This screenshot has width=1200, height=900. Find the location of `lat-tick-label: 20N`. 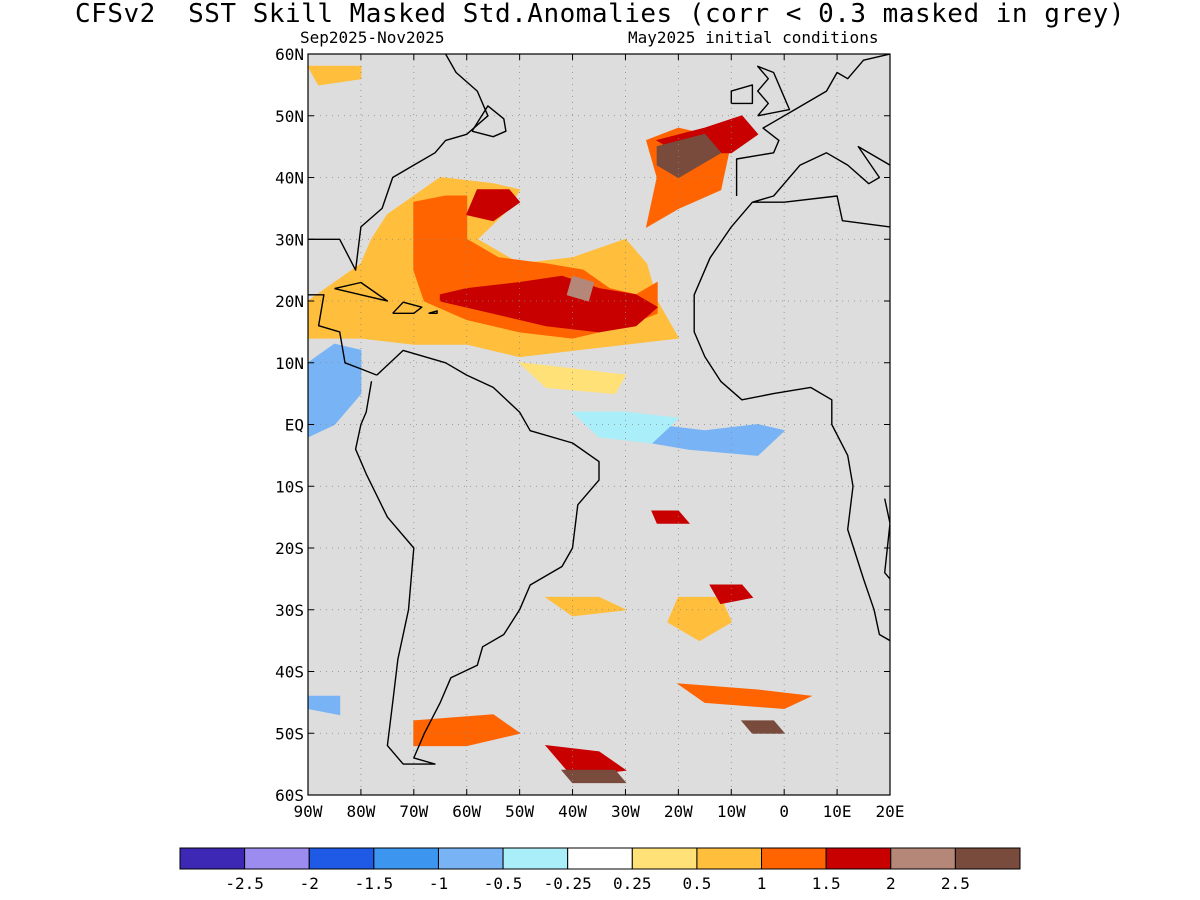

lat-tick-label: 20N is located at coordinates (289, 301).